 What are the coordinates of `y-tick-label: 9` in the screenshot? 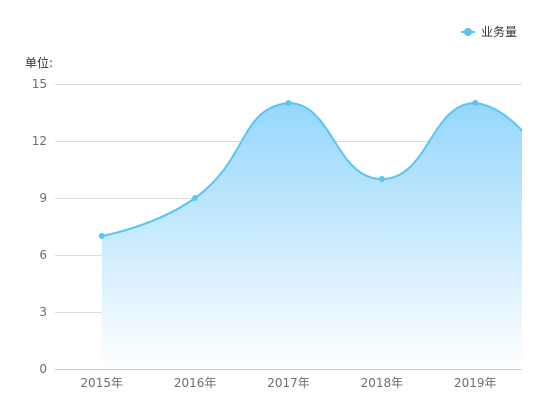 It's located at (43, 198).